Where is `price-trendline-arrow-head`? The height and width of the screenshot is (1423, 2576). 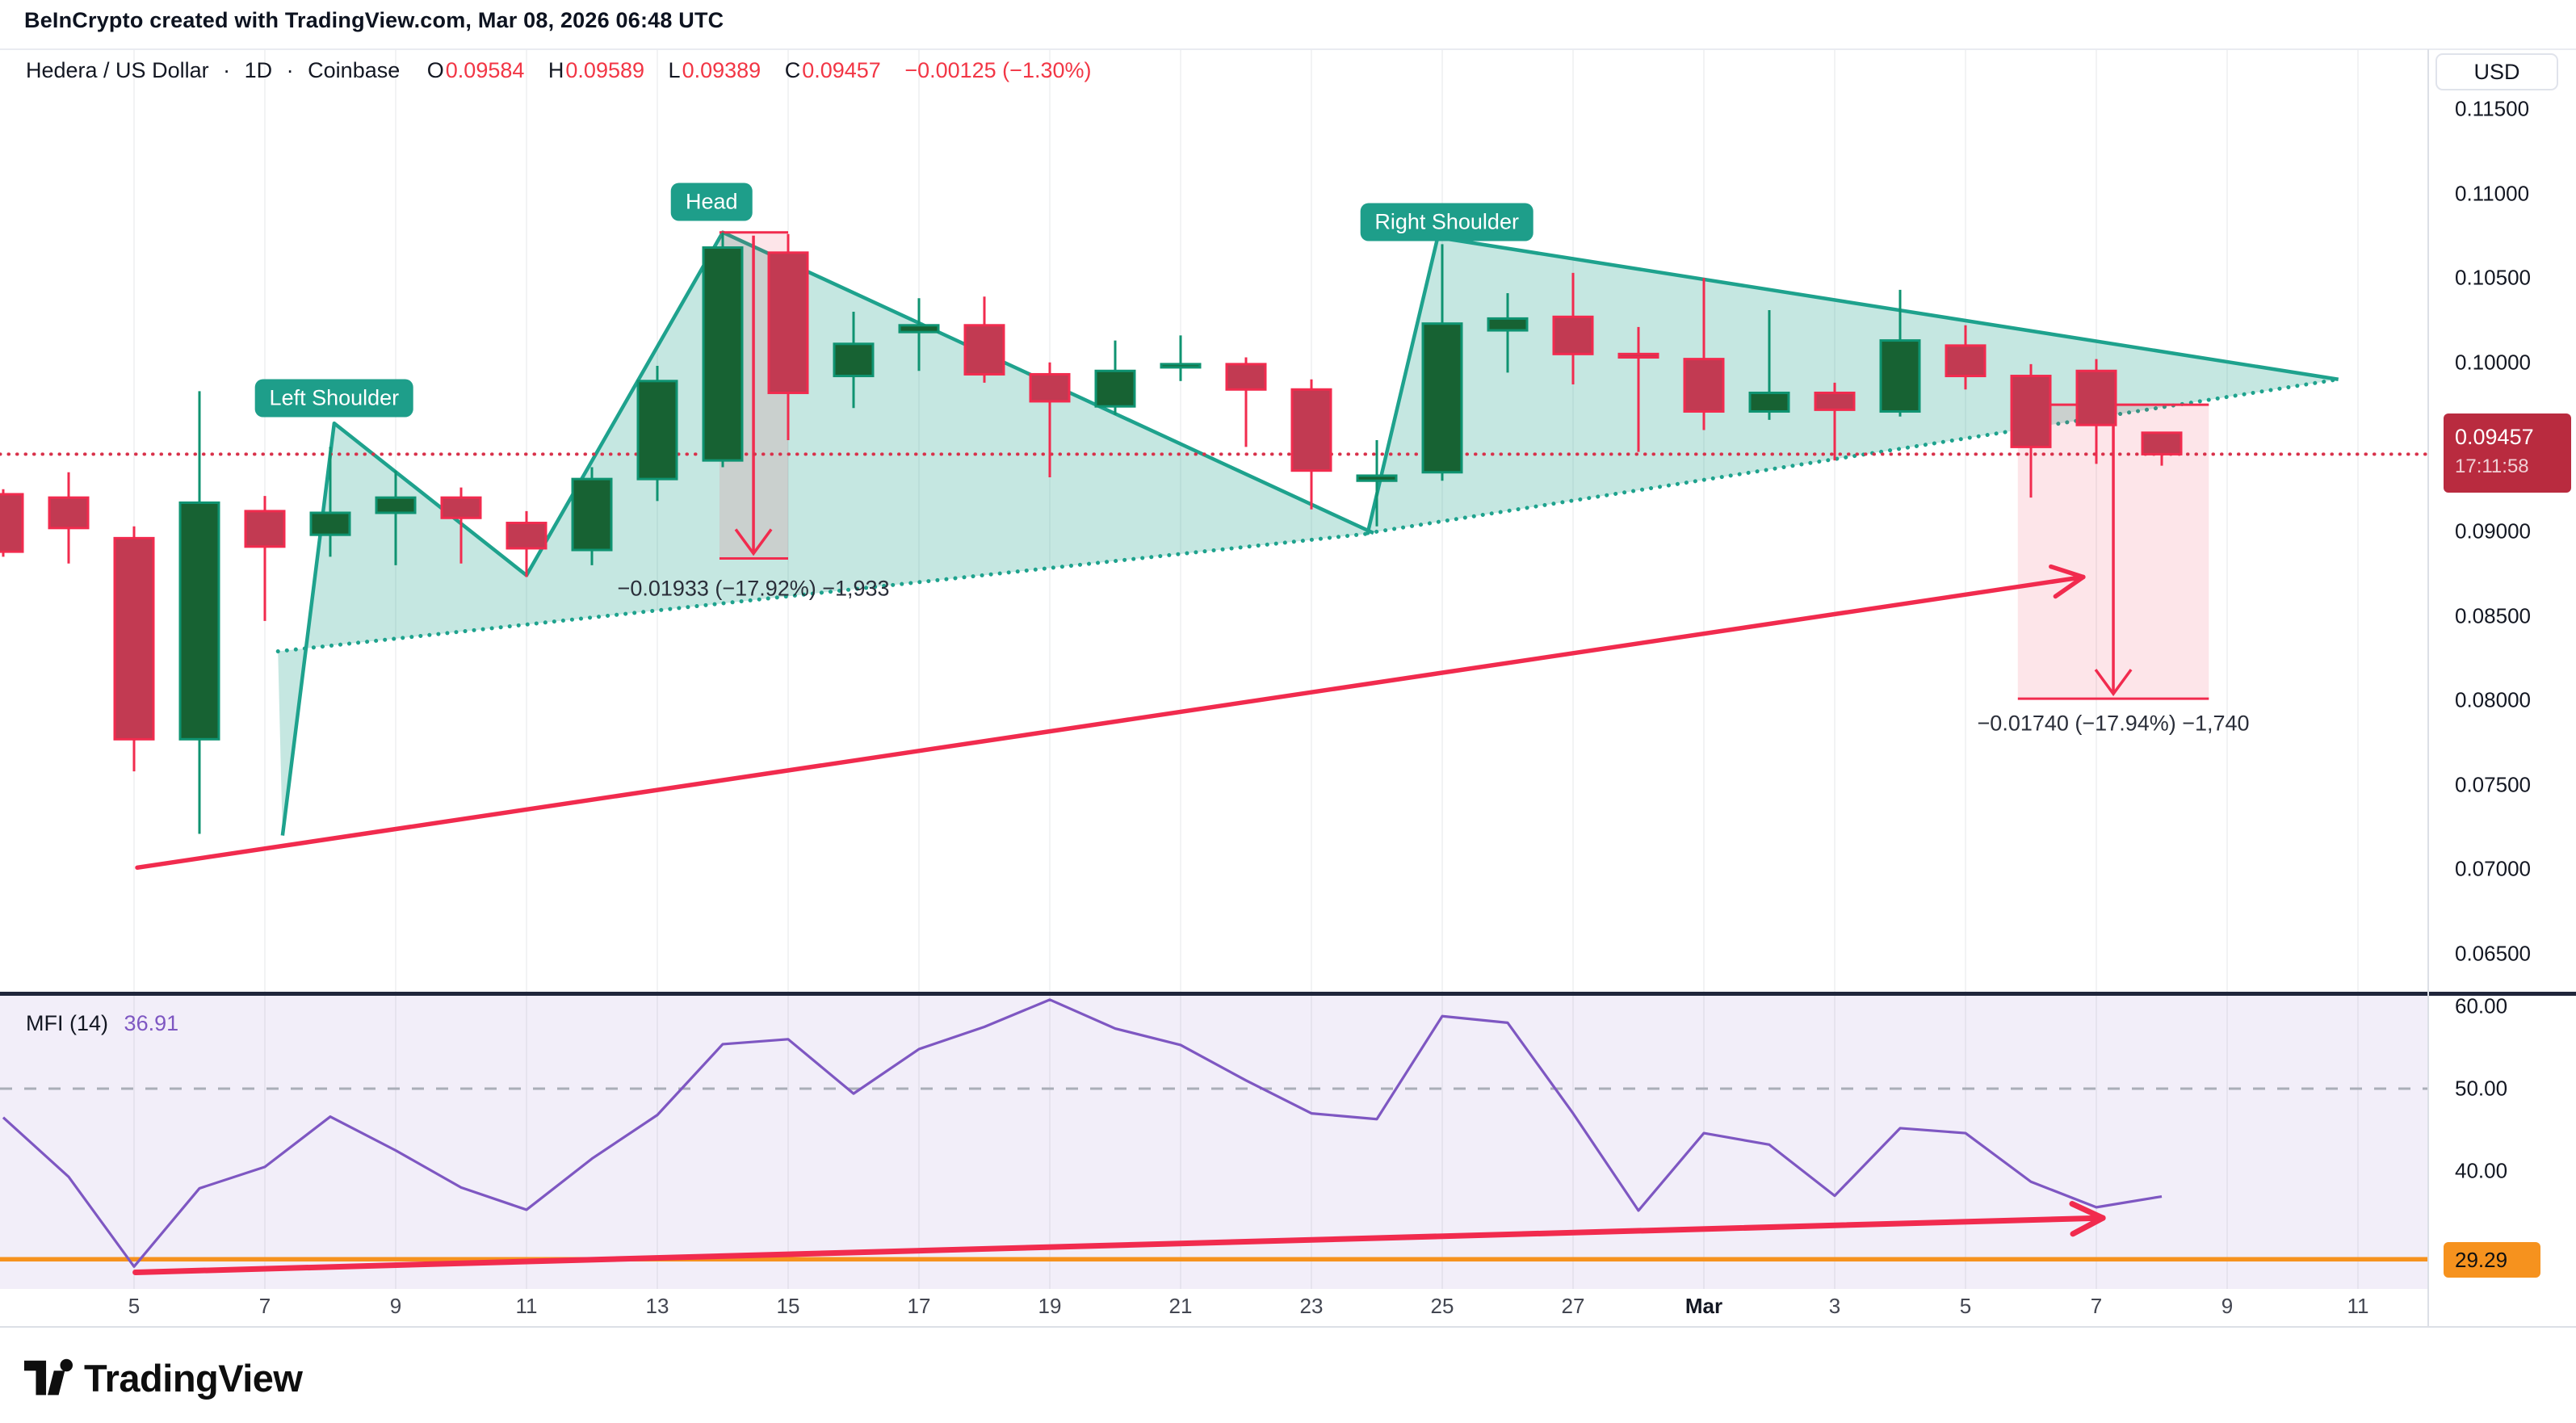 price-trendline-arrow-head is located at coordinates (2069, 586).